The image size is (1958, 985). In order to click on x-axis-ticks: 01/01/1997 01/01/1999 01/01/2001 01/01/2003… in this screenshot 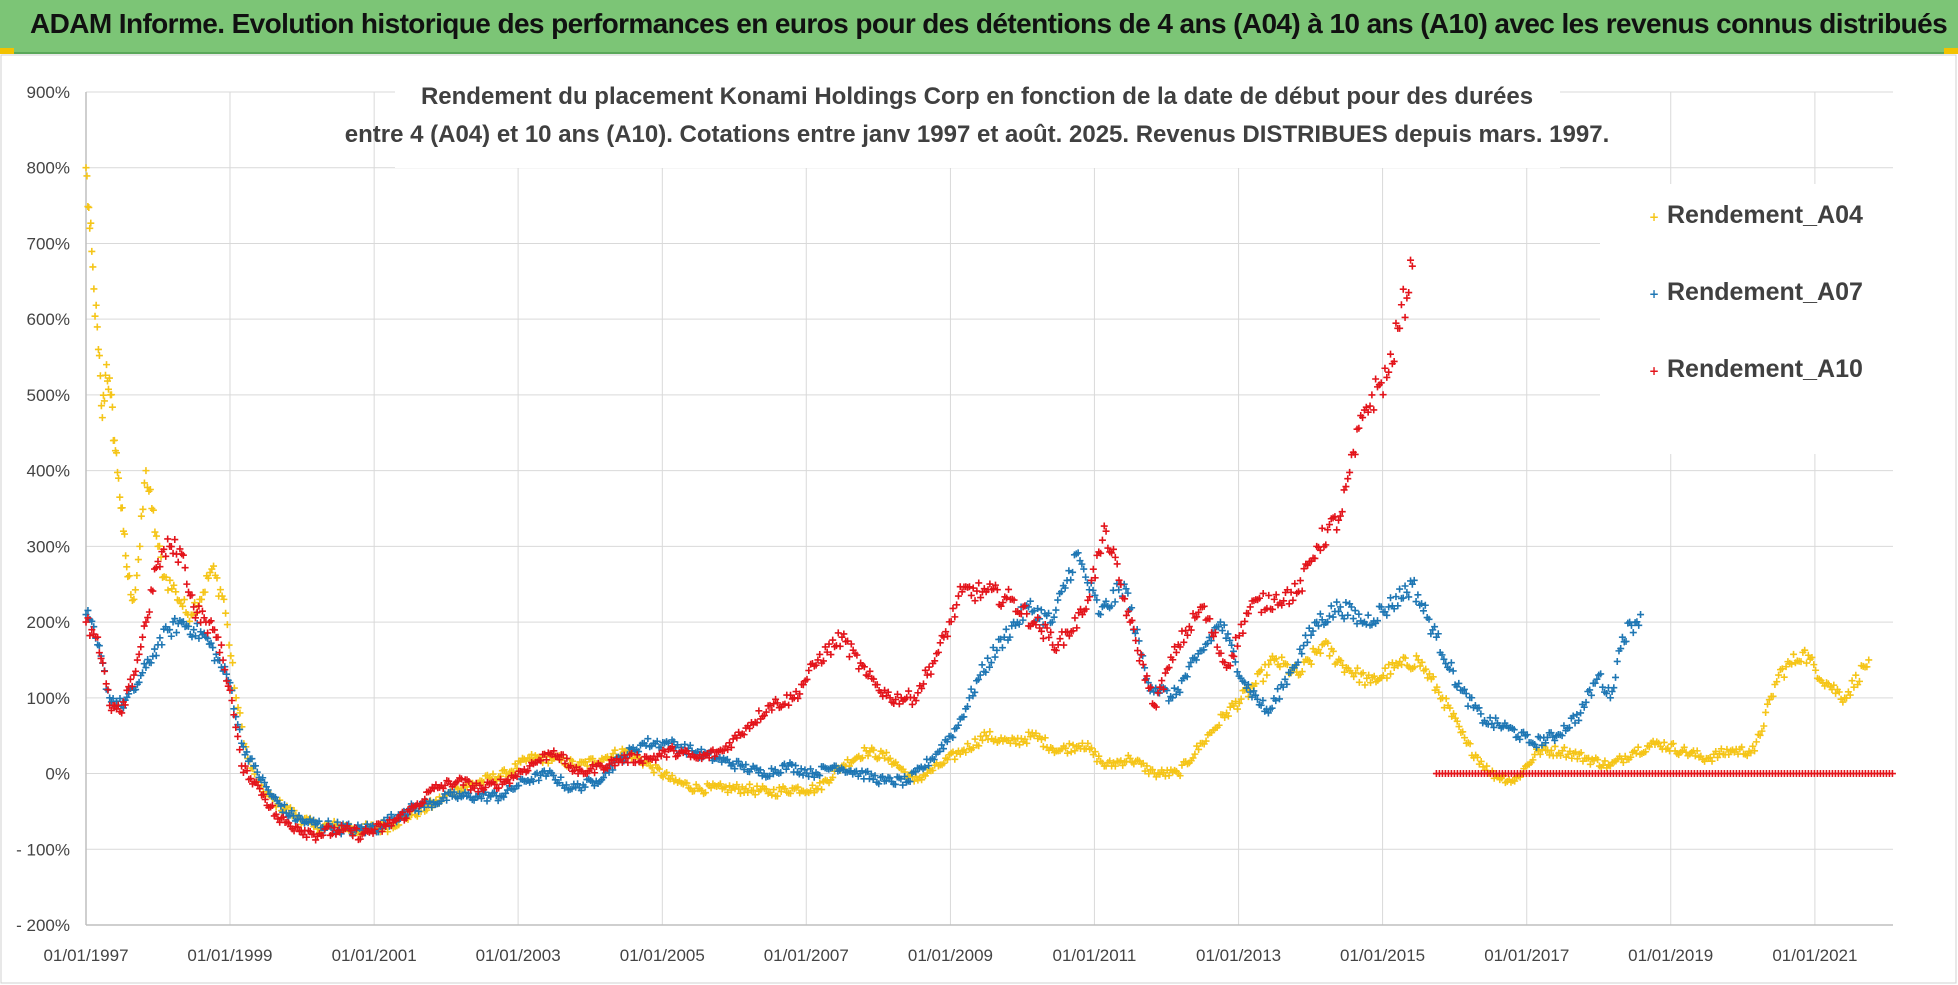, I will do `click(950, 955)`.